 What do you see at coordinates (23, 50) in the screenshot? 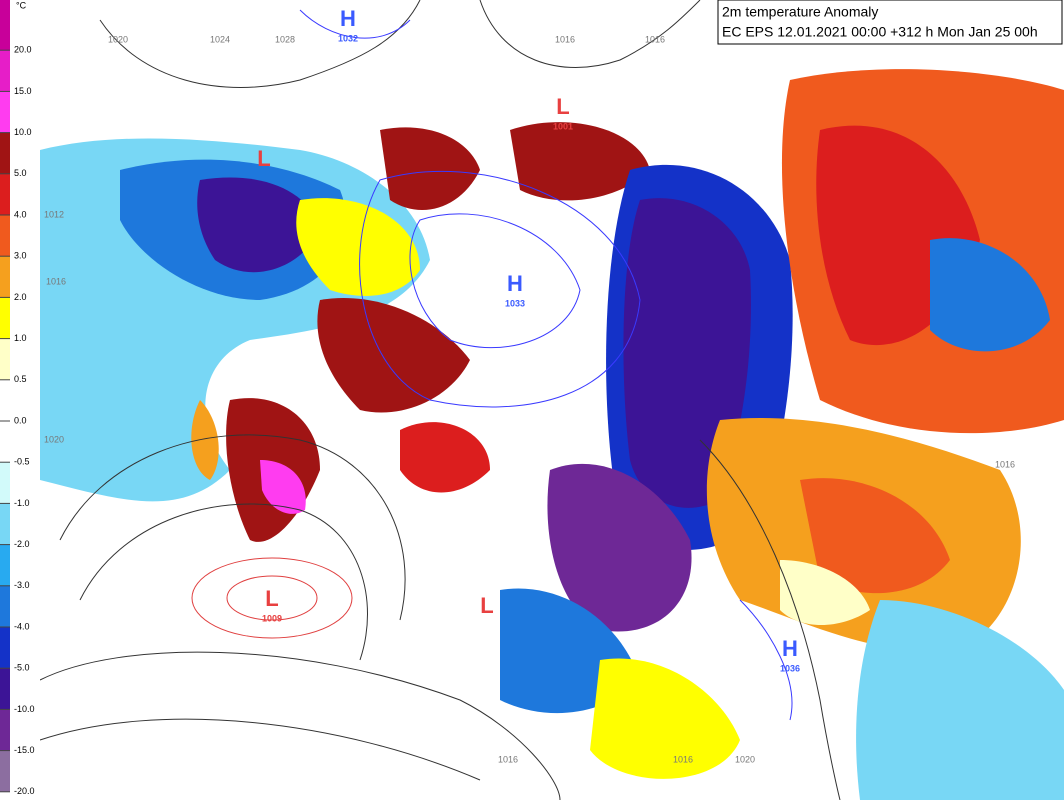
I see `colorbar-label: 20.0` at bounding box center [23, 50].